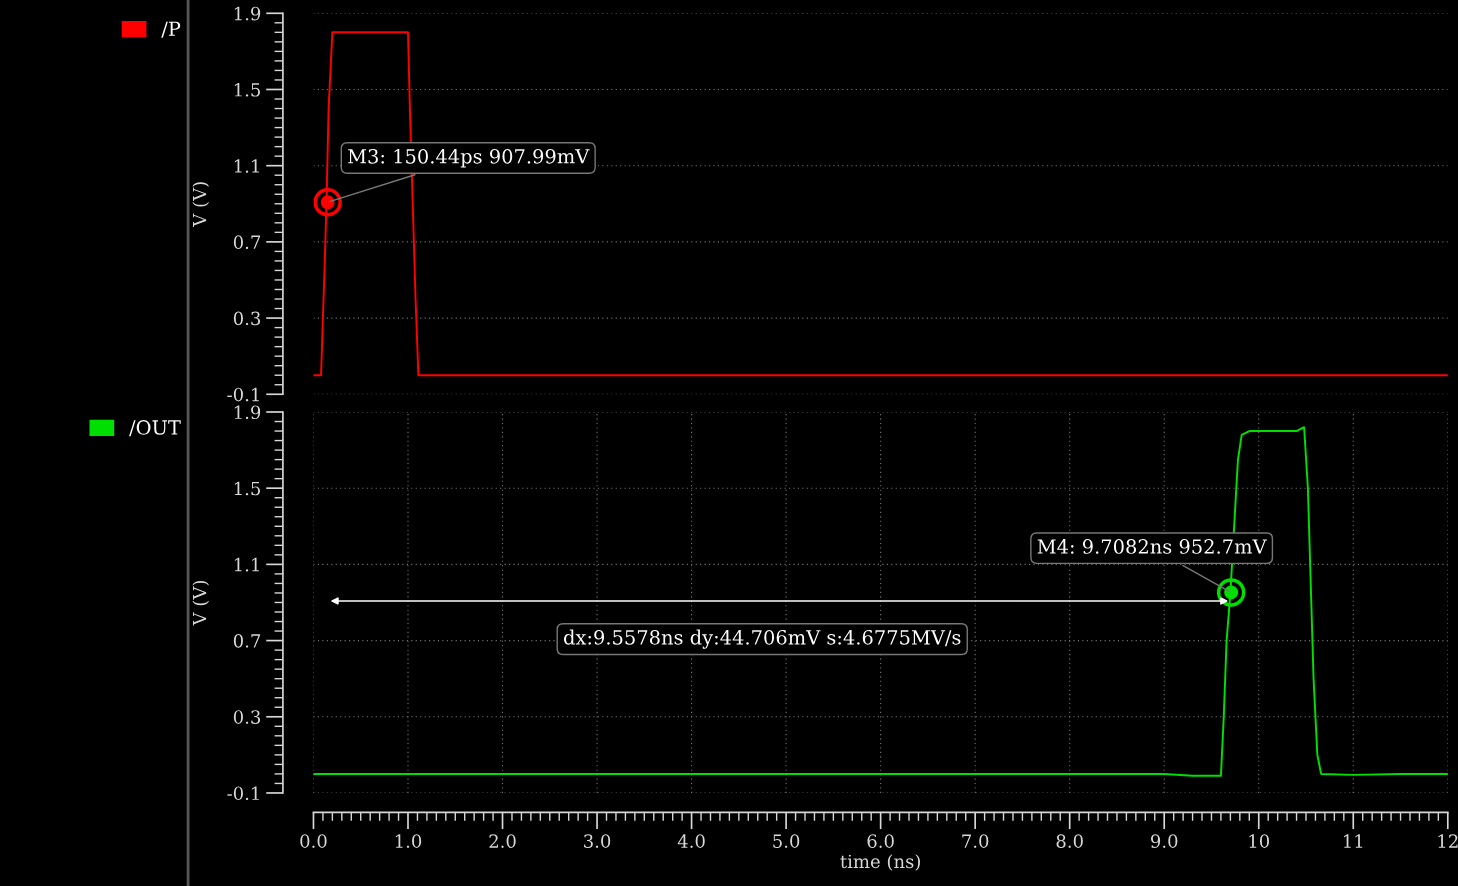  Describe the element at coordinates (1152, 546) in the screenshot. I see `annotation: M4: 9.7082ns 952.7mV` at that location.